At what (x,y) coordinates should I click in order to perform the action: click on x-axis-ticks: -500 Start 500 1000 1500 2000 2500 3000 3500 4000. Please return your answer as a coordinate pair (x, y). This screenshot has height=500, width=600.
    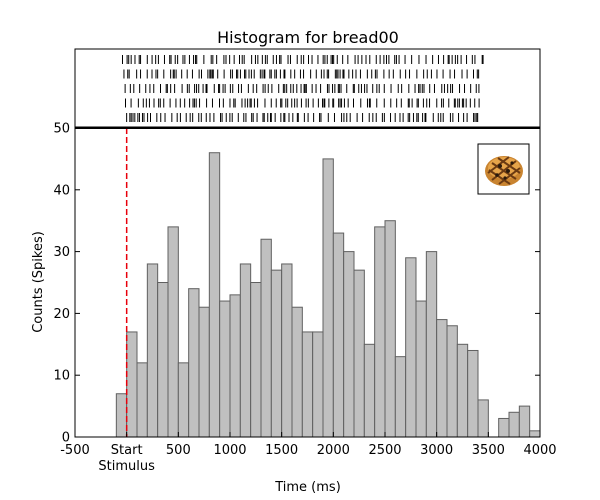
    Looking at the image, I should click on (308, 445).